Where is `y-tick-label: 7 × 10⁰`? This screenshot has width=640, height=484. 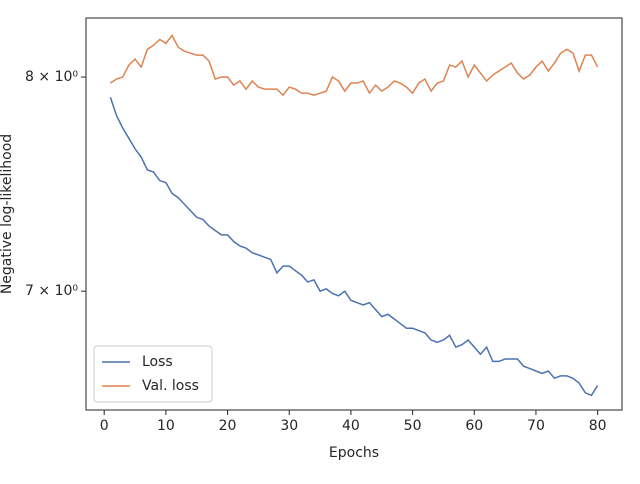 y-tick-label: 7 × 10⁰ is located at coordinates (51, 291).